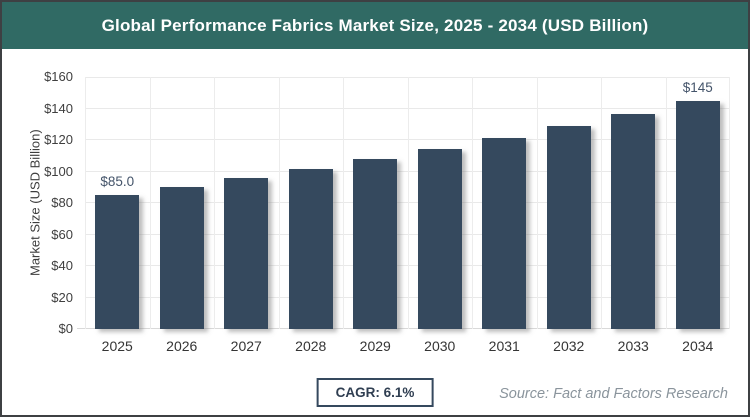 This screenshot has height=417, width=750. I want to click on x-axis-label-2034: 2034, so click(698, 346).